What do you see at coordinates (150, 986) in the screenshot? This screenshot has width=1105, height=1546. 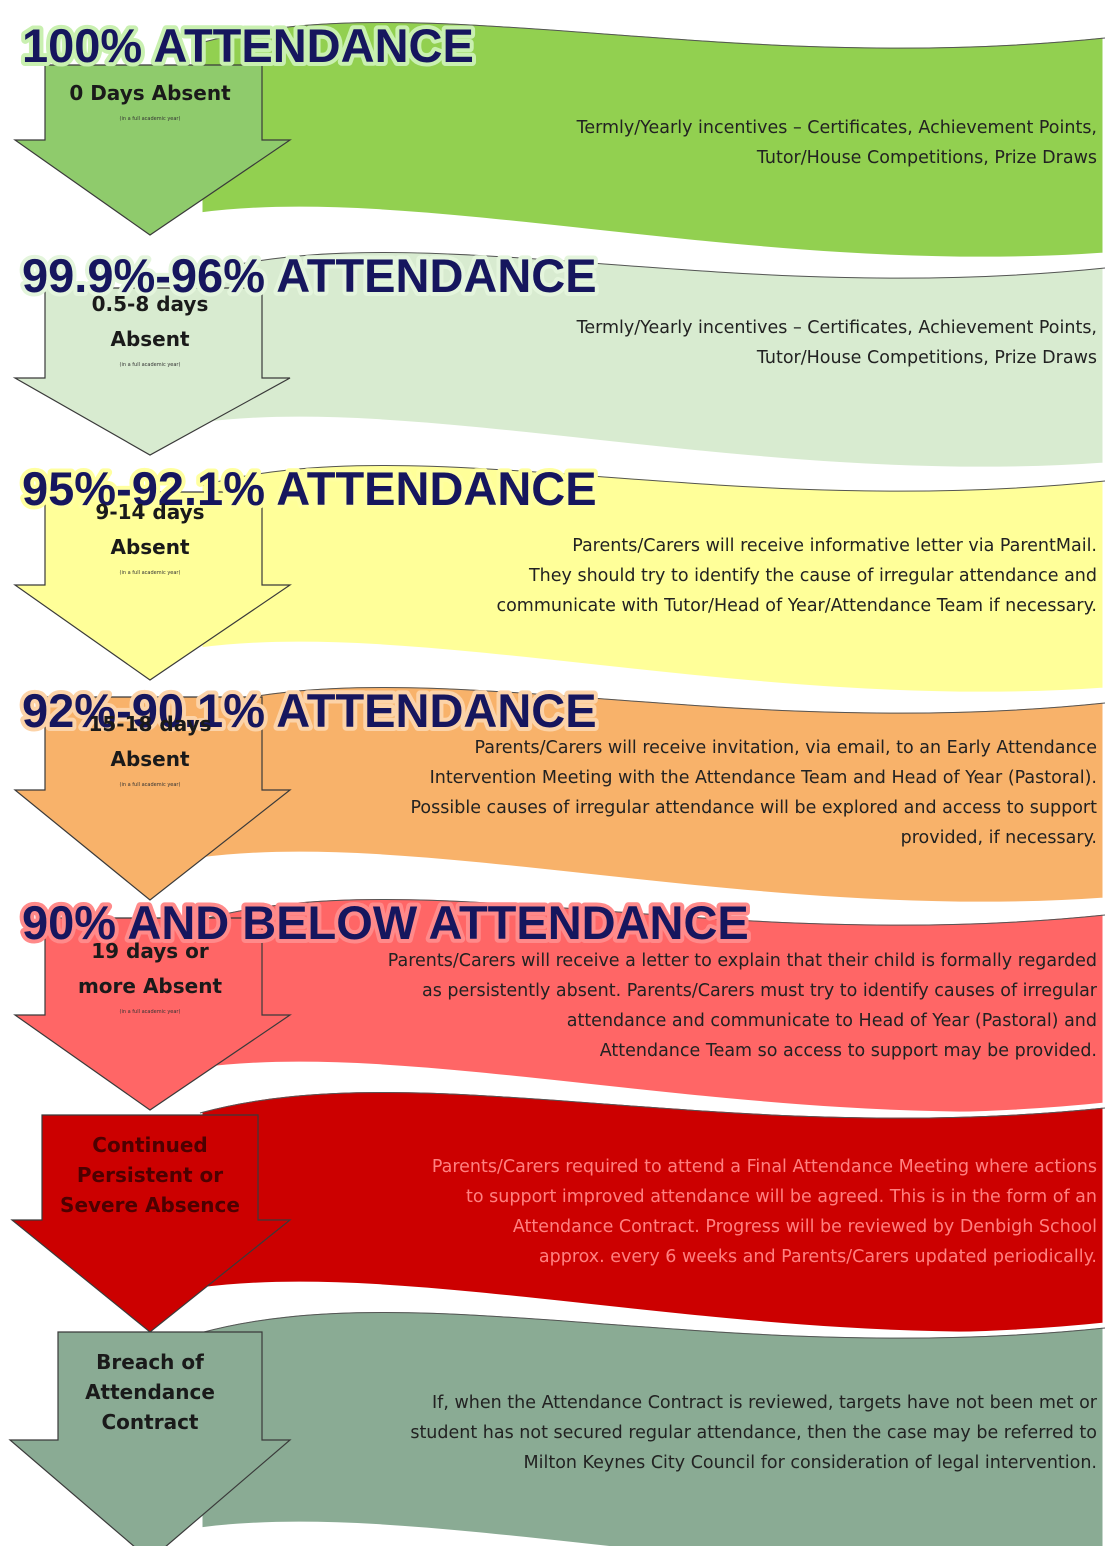 I see `days-absent: more Absent` at bounding box center [150, 986].